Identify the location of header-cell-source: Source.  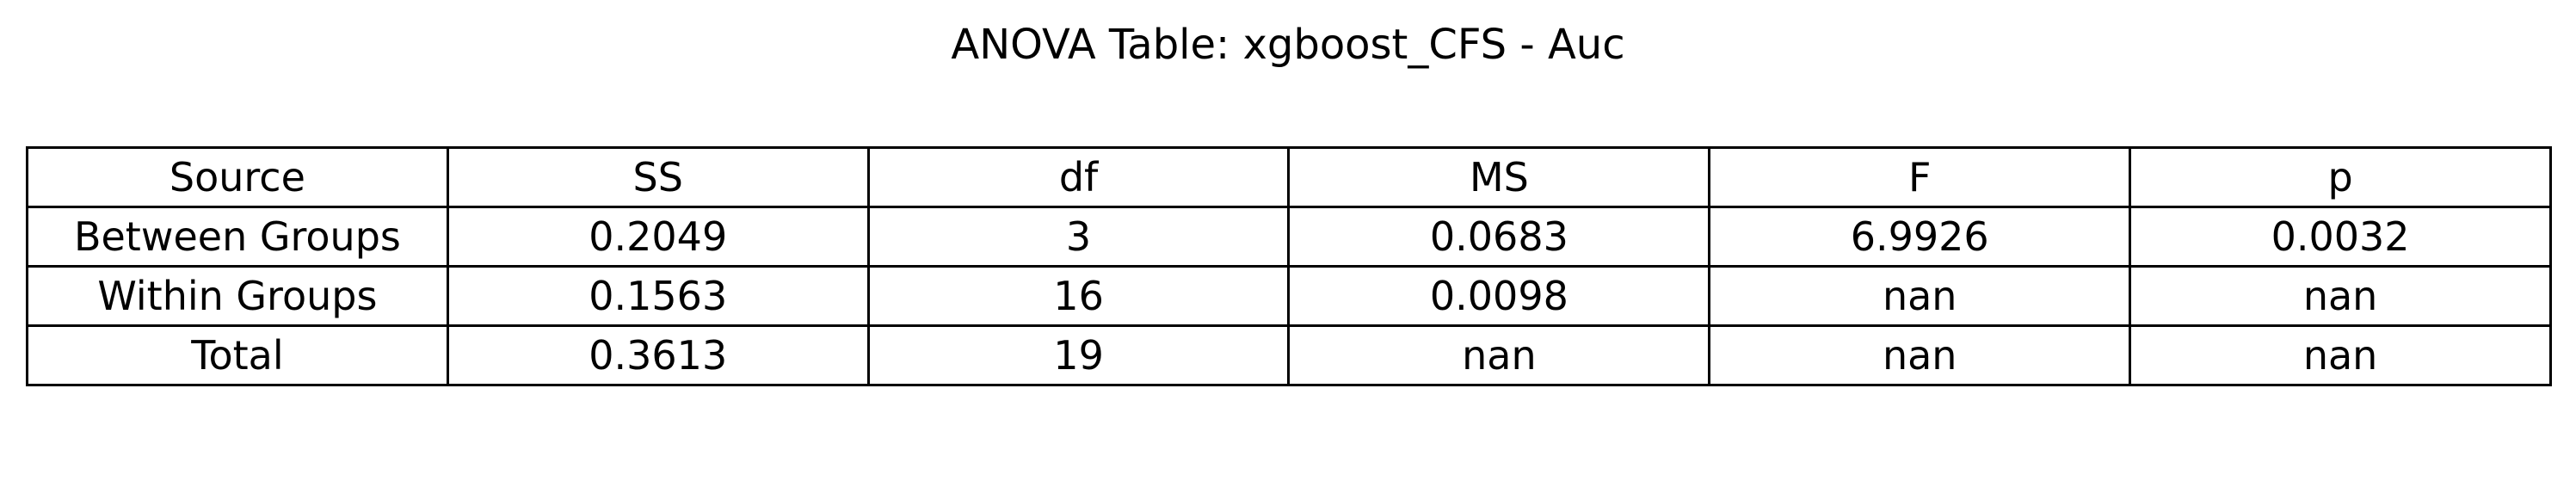
(238, 177).